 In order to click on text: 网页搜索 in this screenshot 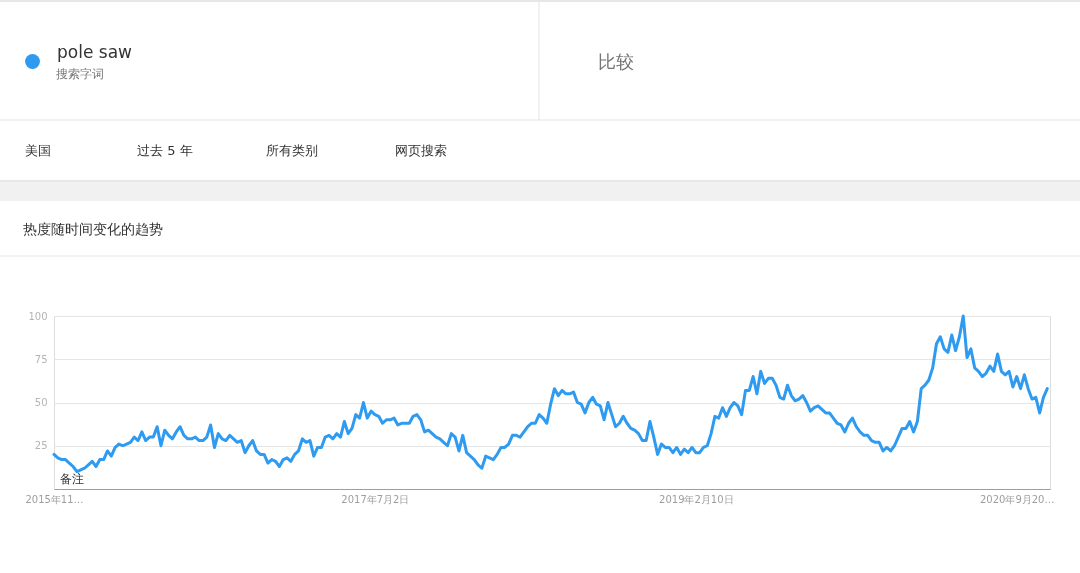, I will do `click(421, 150)`.